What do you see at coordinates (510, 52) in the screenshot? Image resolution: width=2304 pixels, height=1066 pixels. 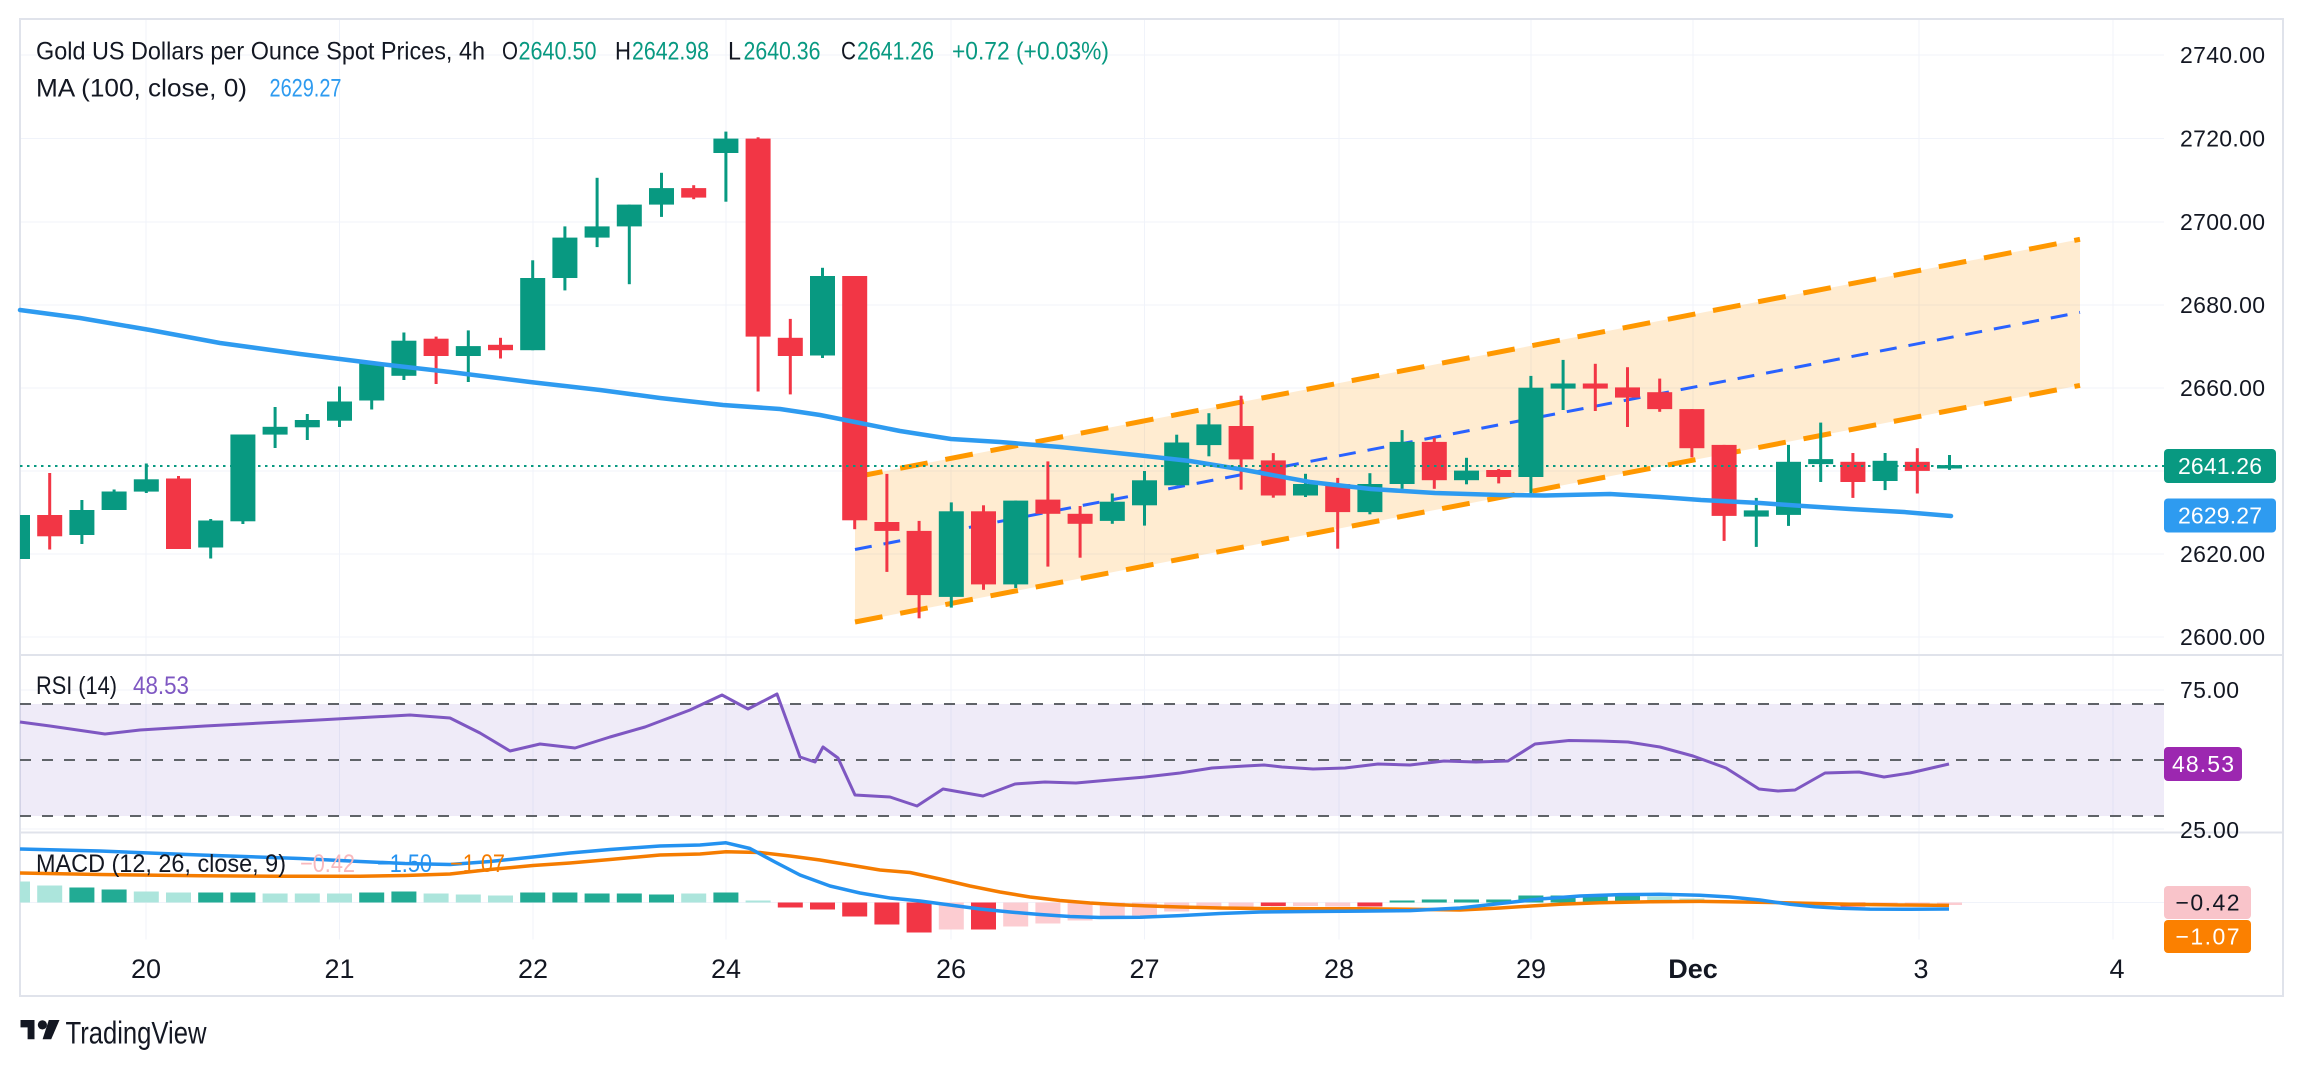 I see `svg-text: O` at bounding box center [510, 52].